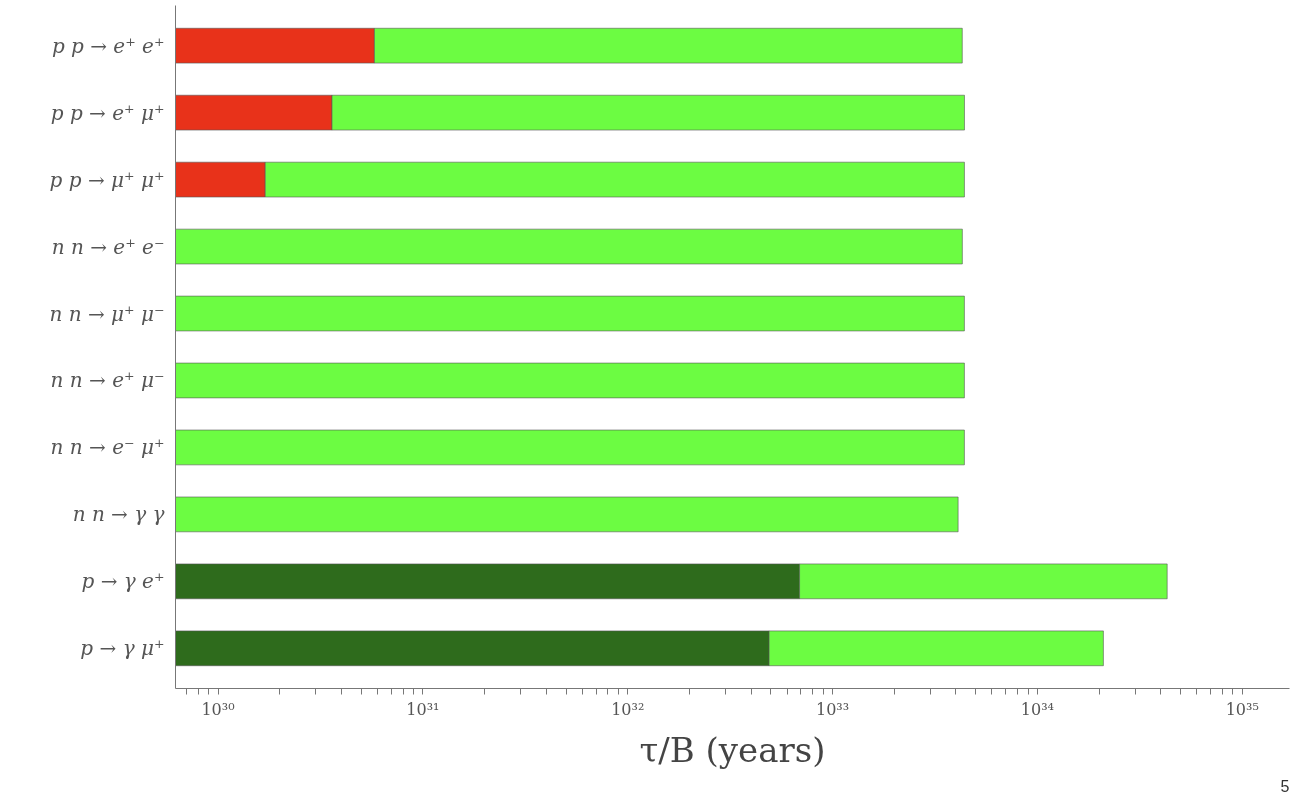 Image resolution: width=1299 pixels, height=796 pixels. Describe the element at coordinates (123, 581) in the screenshot. I see `y-tick-label: p → γ e⁺` at that location.